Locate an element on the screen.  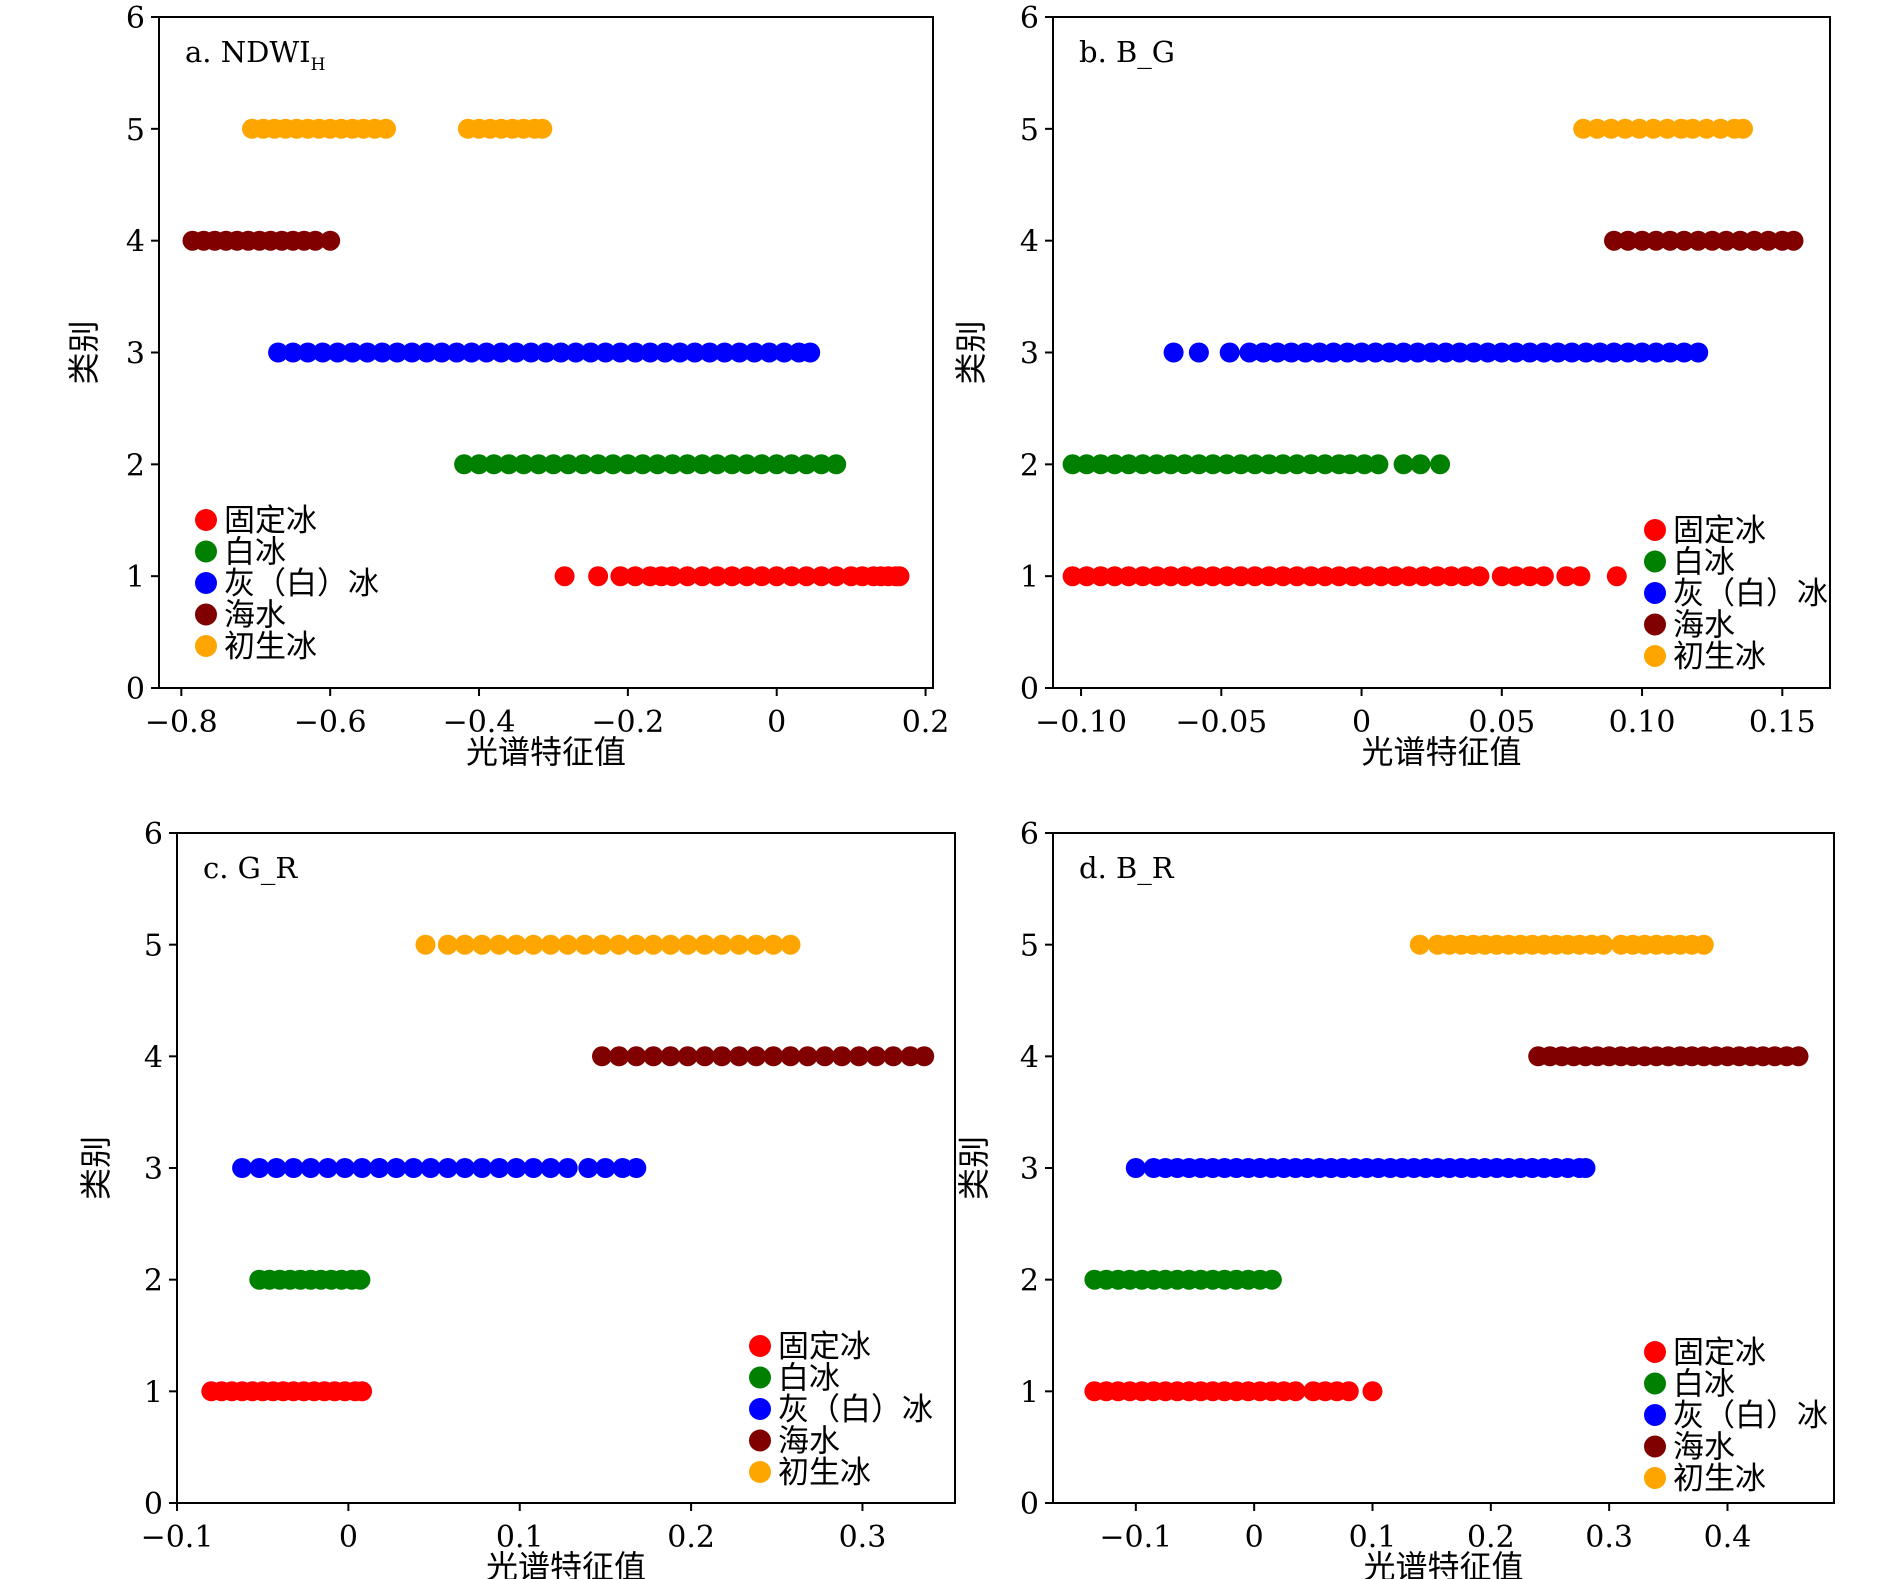
x-tick-label: 0 is located at coordinates (776, 722).